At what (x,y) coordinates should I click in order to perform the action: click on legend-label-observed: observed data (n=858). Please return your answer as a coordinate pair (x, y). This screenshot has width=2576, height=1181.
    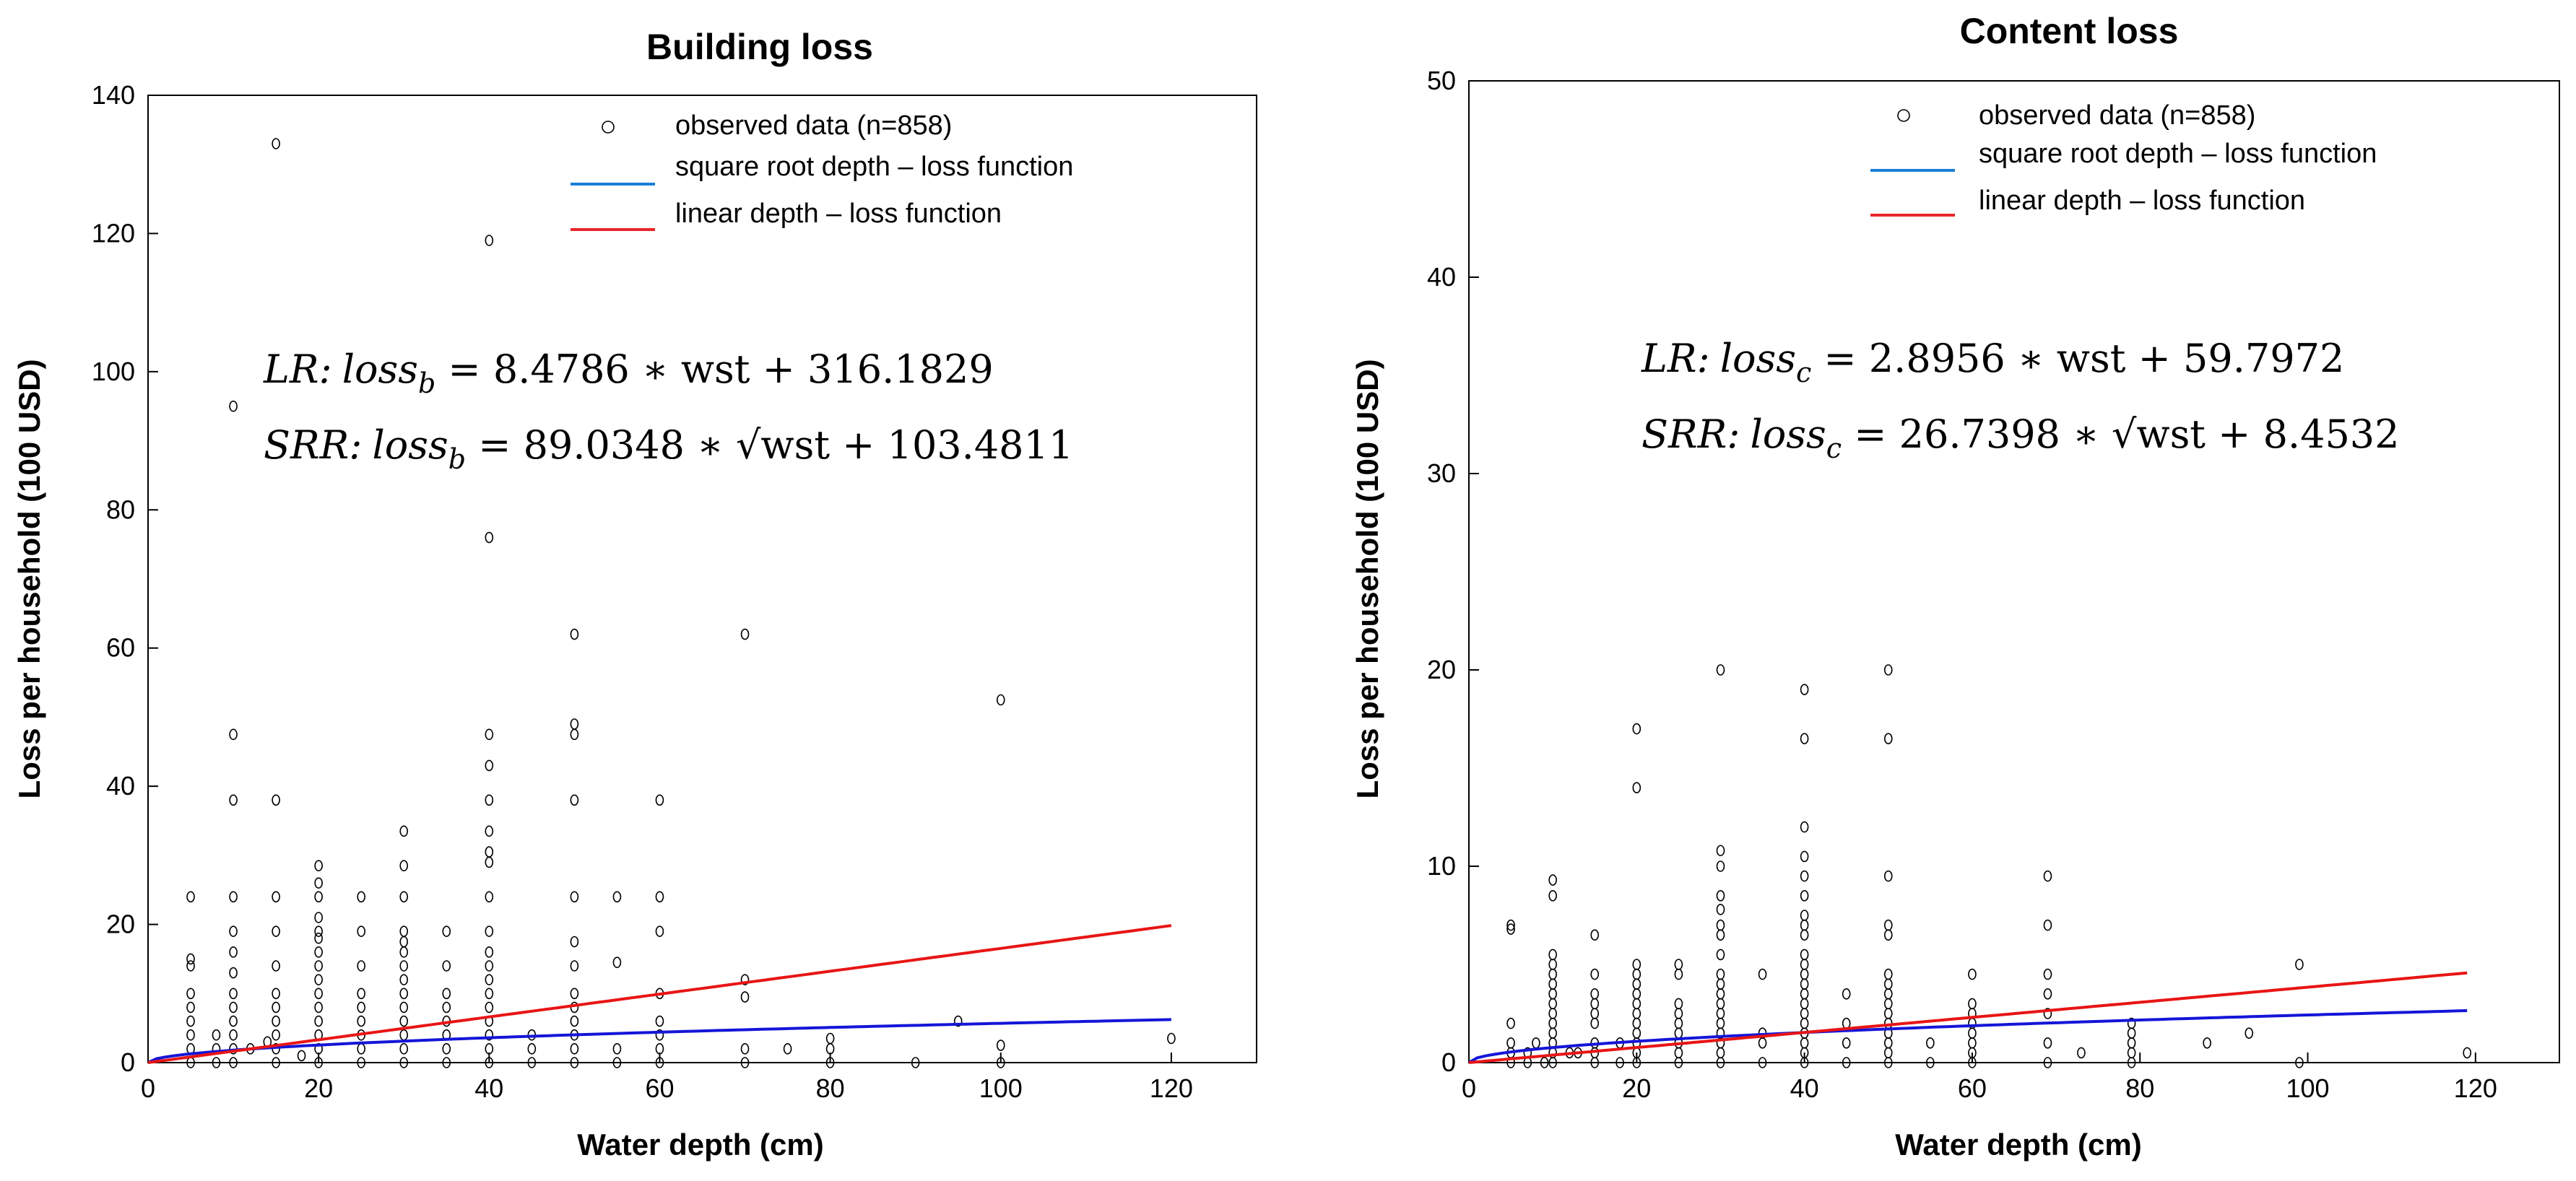
    Looking at the image, I should click on (2117, 115).